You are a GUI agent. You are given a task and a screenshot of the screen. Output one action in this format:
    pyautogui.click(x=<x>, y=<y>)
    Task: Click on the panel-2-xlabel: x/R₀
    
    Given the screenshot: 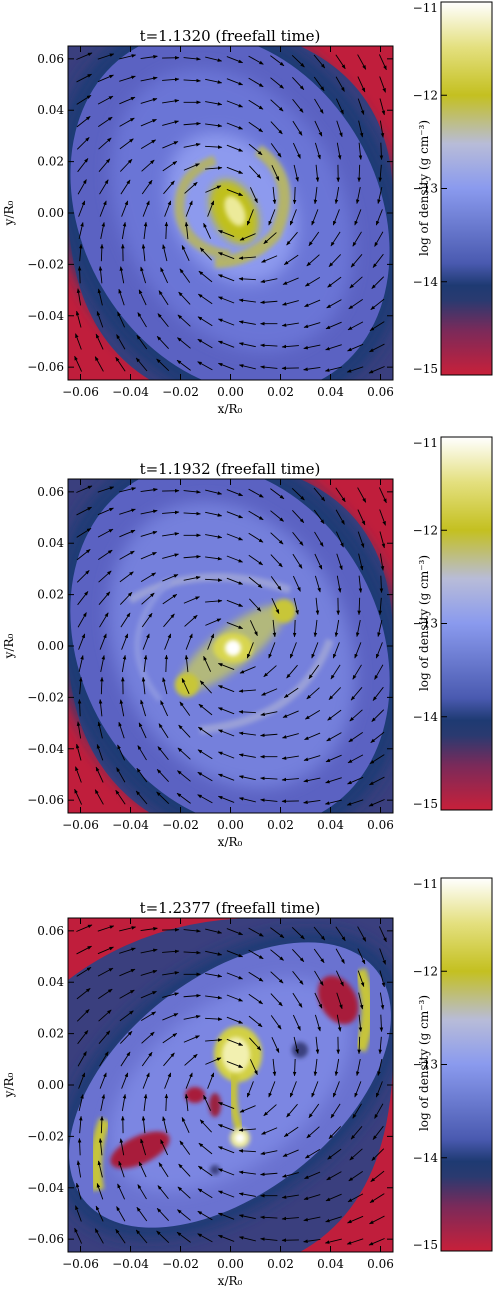 What is the action you would take?
    pyautogui.click(x=230, y=842)
    